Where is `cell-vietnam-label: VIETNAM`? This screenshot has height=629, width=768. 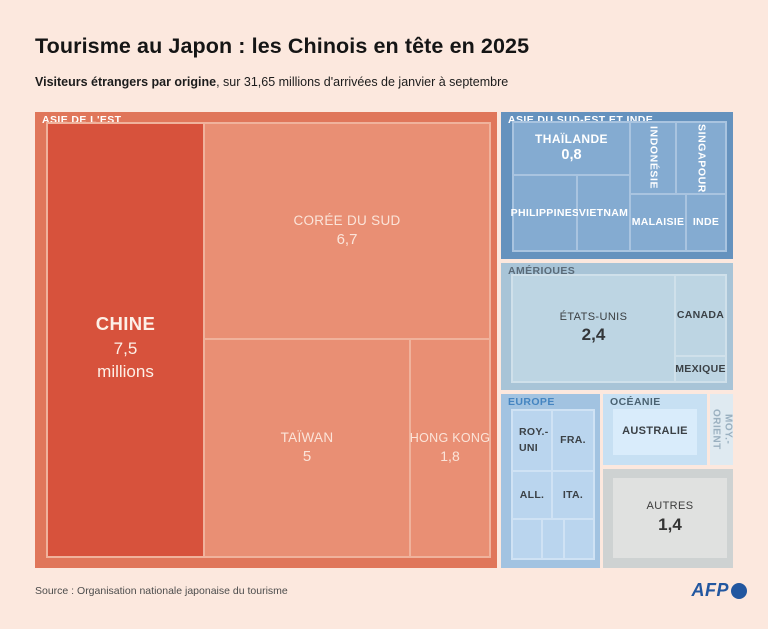
cell-vietnam-label: VIETNAM is located at coordinates (603, 212).